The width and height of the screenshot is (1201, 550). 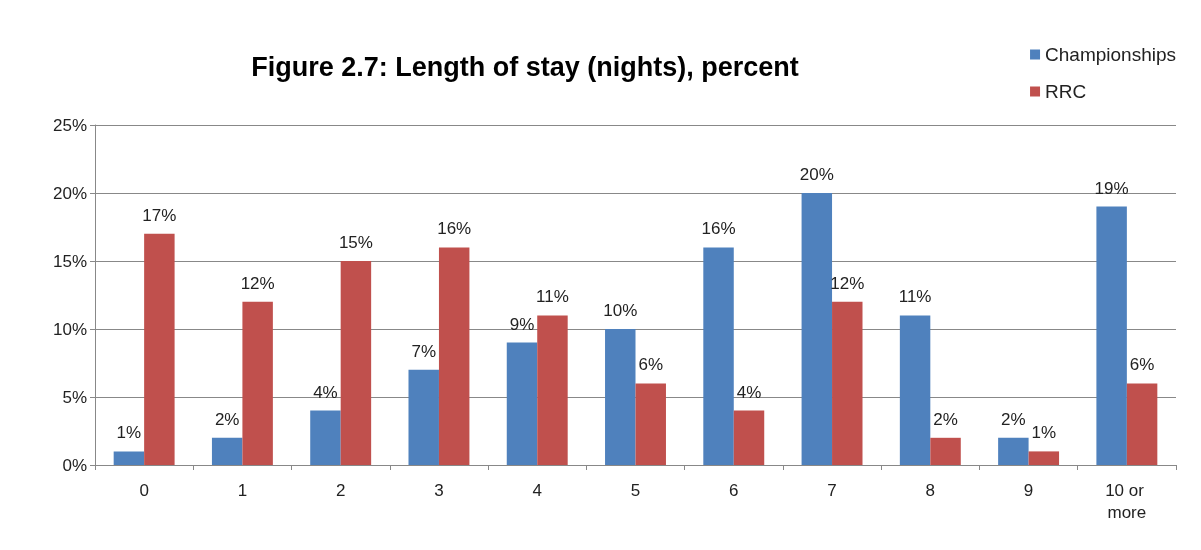 What do you see at coordinates (424, 351) in the screenshot?
I see `data-label: 7%` at bounding box center [424, 351].